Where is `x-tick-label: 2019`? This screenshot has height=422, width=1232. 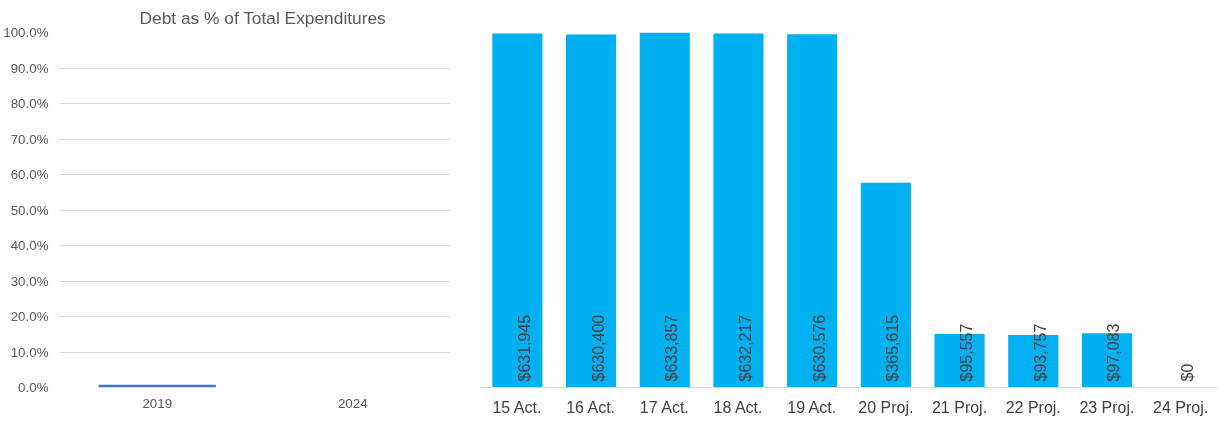 x-tick-label: 2019 is located at coordinates (157, 403).